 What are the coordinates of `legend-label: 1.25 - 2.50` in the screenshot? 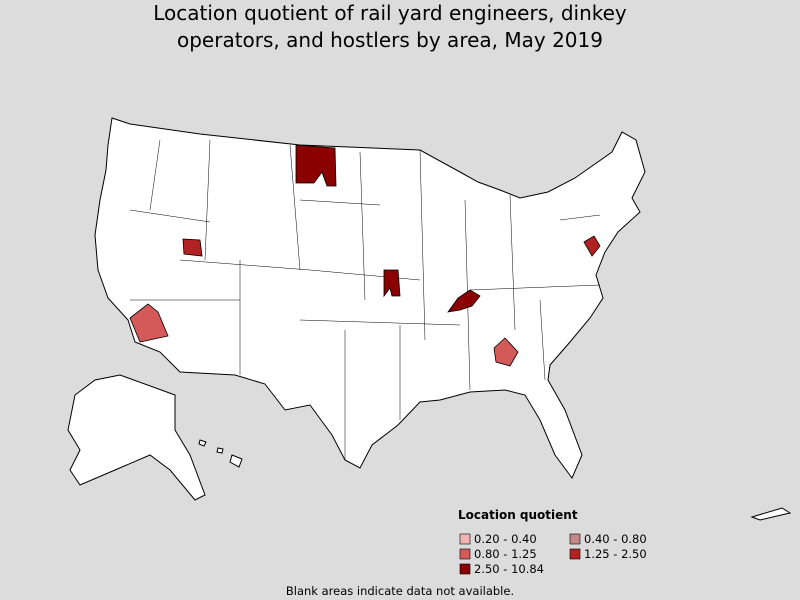 It's located at (615, 554).